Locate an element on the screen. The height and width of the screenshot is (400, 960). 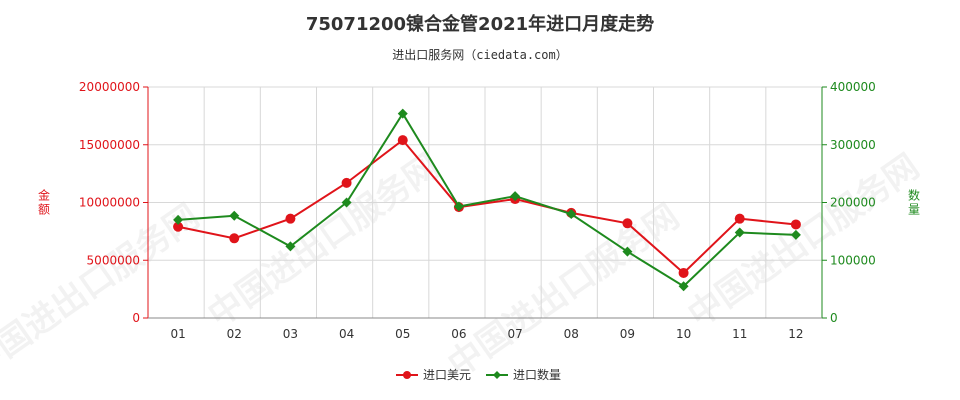
x-tick-label: 06 is located at coordinates (458, 334).